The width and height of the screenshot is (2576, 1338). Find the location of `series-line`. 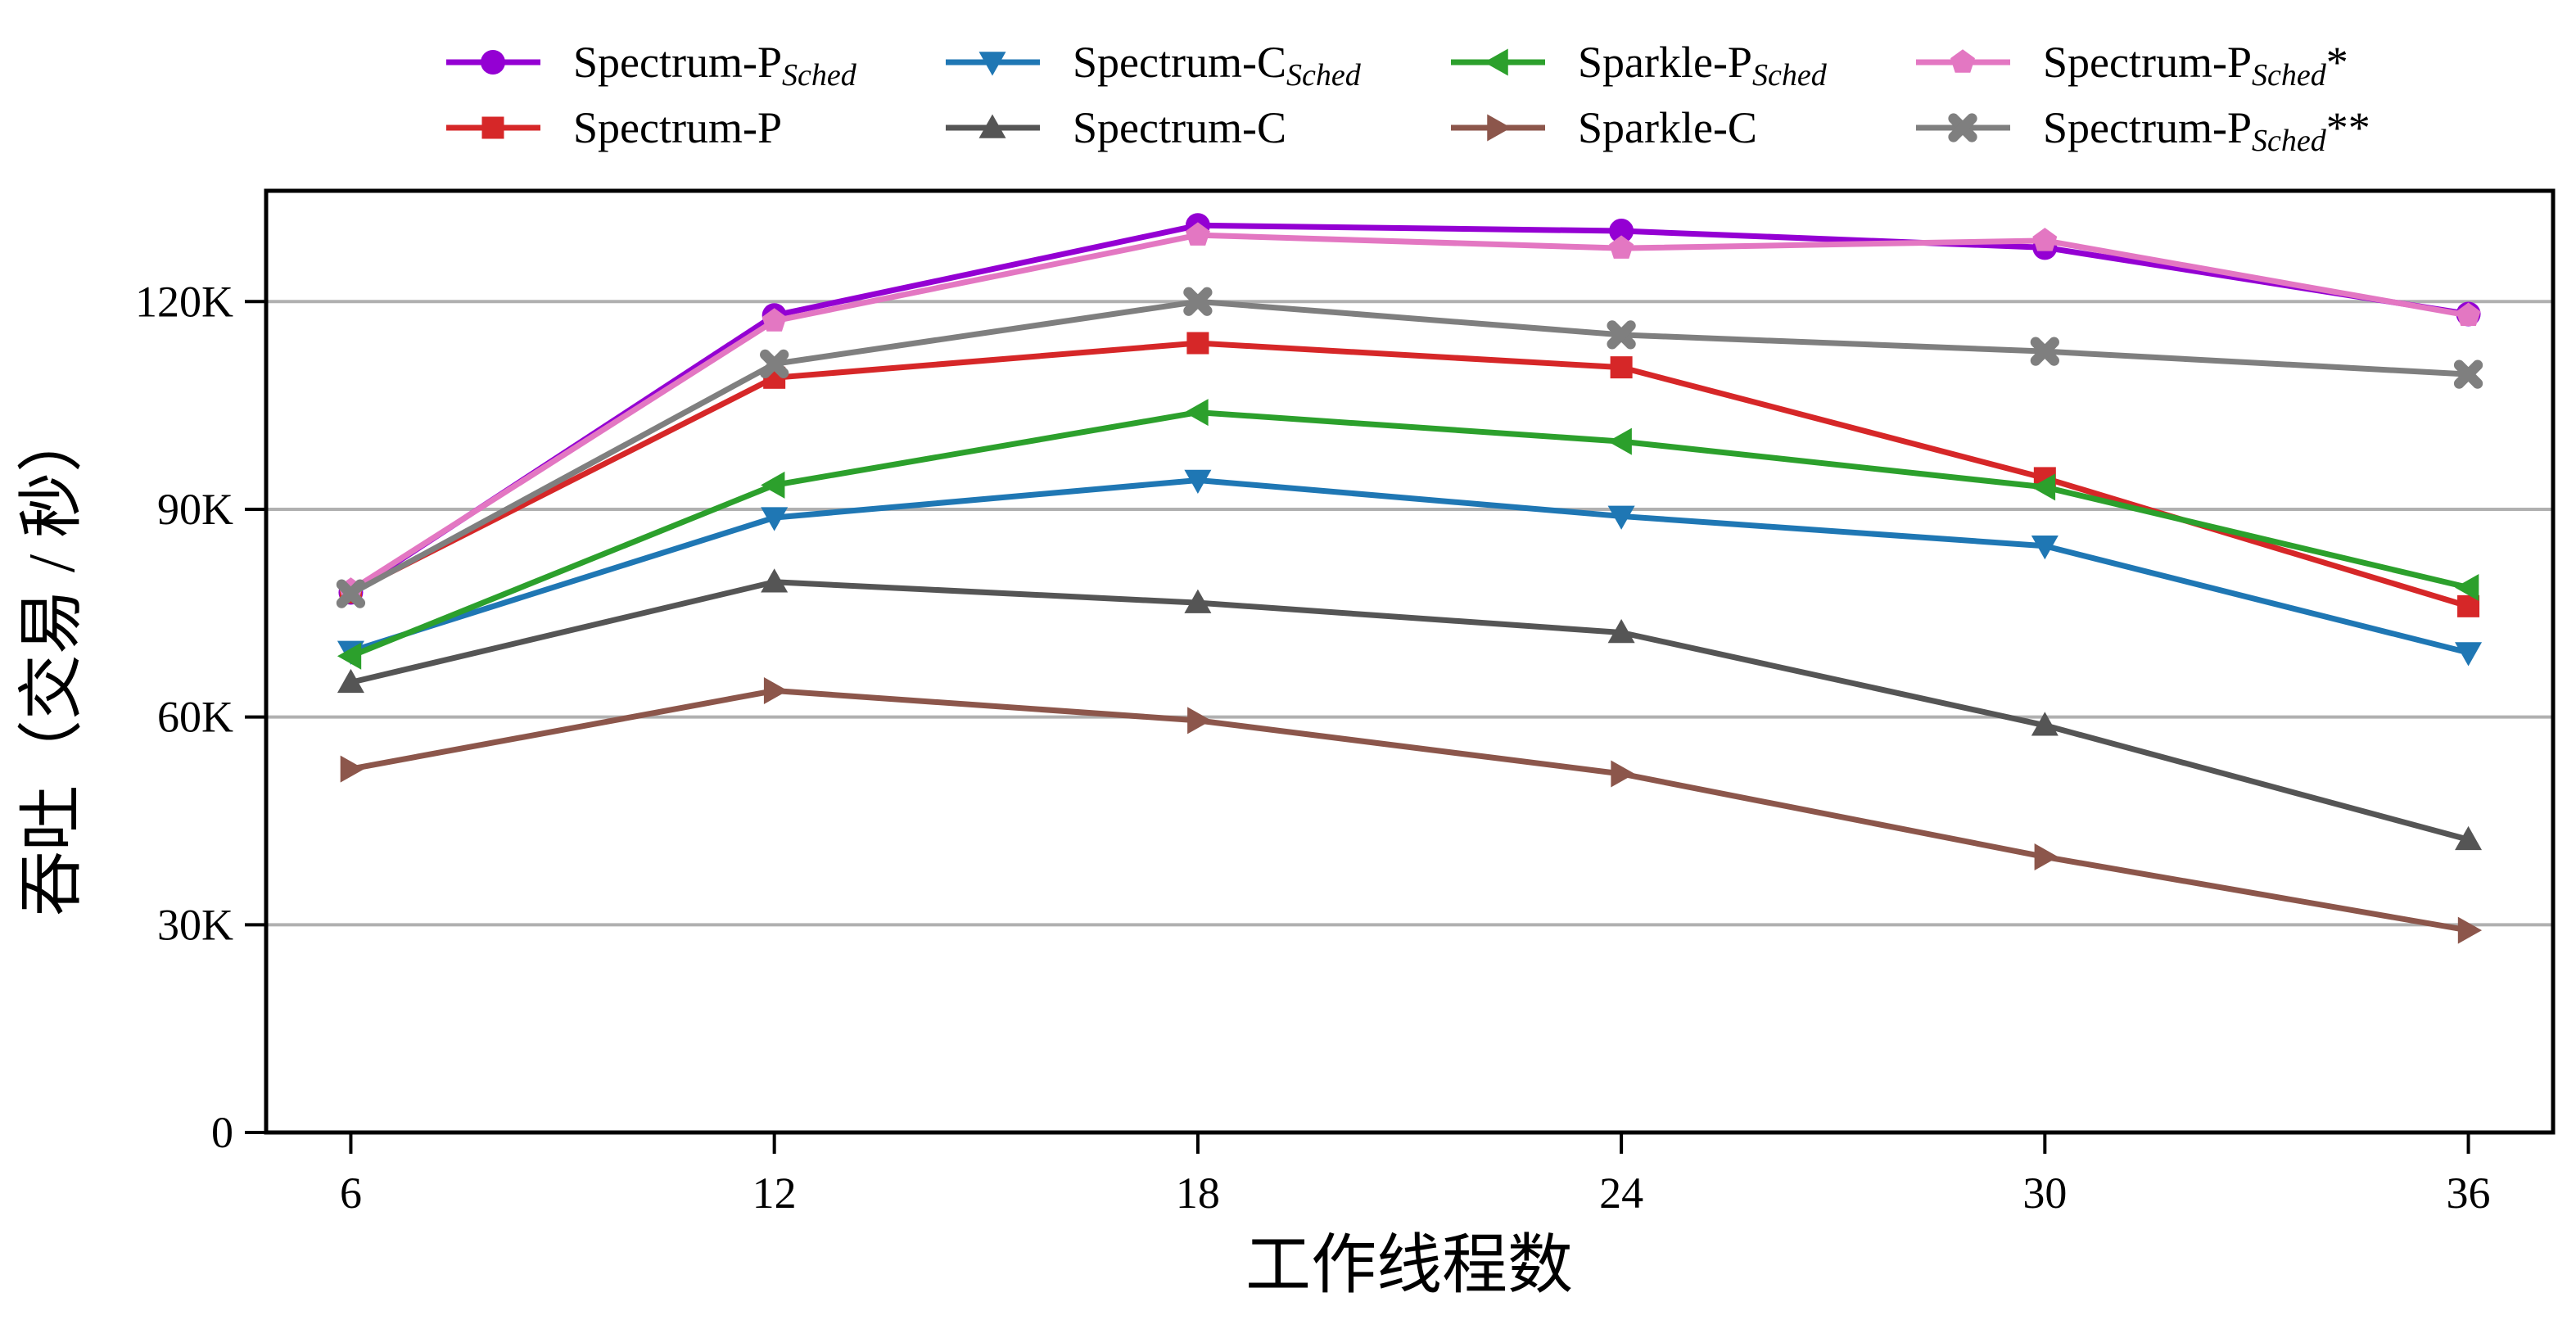

series-line is located at coordinates (1410, 566).